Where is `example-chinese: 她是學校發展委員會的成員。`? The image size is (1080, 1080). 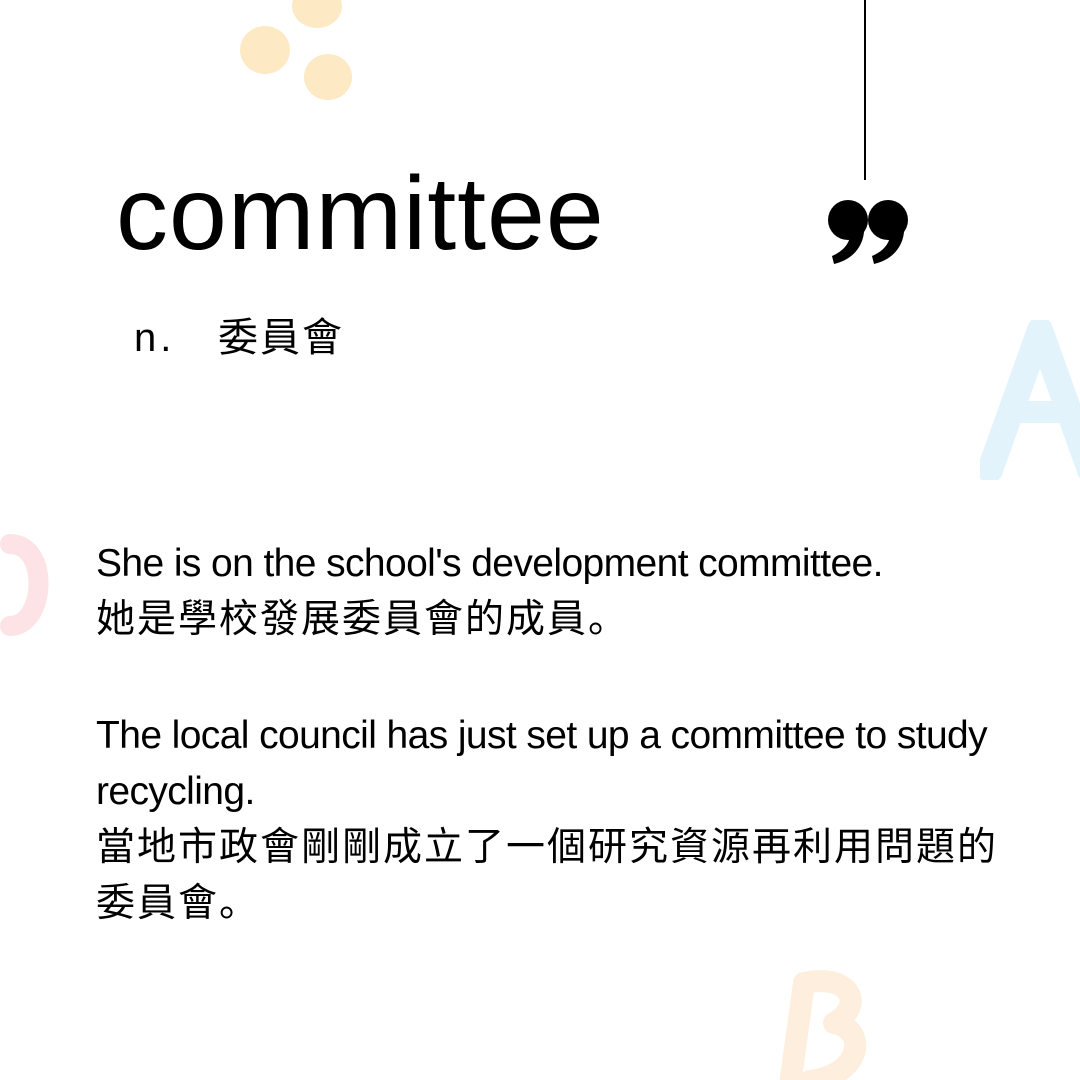 example-chinese: 她是學校發展委員會的成員。 is located at coordinates (363, 619).